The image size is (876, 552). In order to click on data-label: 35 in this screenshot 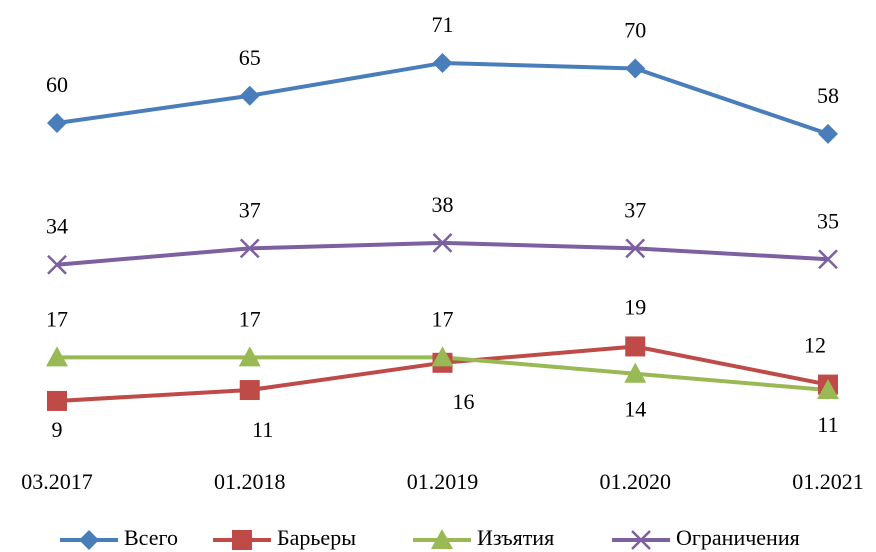, I will do `click(828, 220)`.